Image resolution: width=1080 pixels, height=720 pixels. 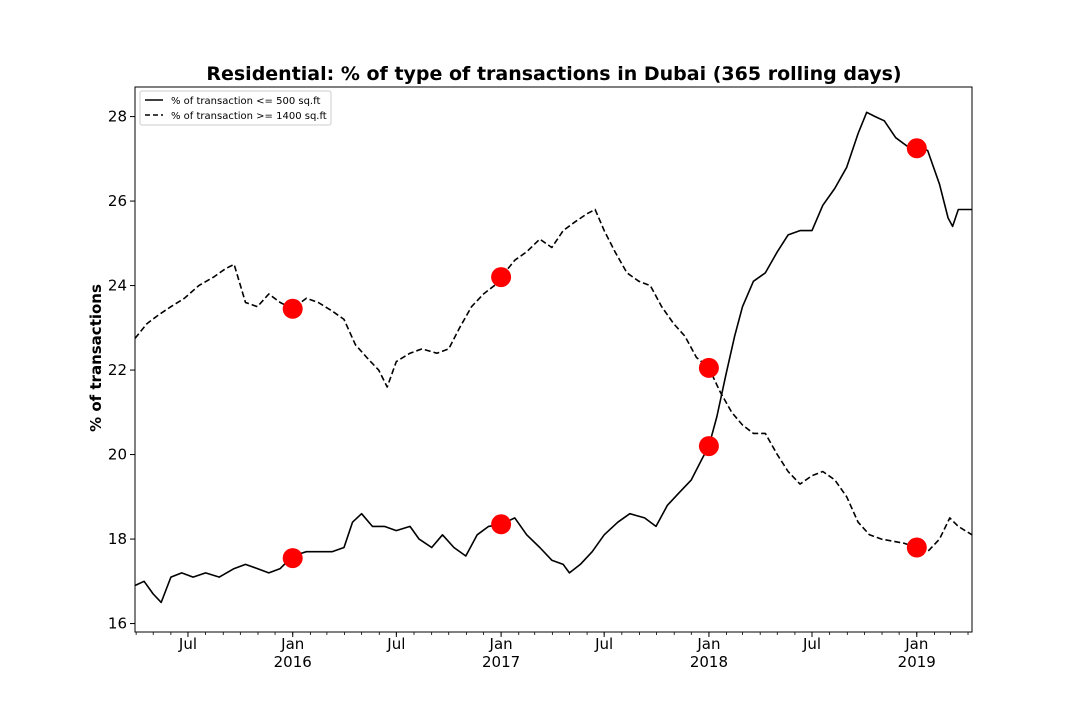 What do you see at coordinates (96, 358) in the screenshot?
I see `y-axis-label: % of transactions` at bounding box center [96, 358].